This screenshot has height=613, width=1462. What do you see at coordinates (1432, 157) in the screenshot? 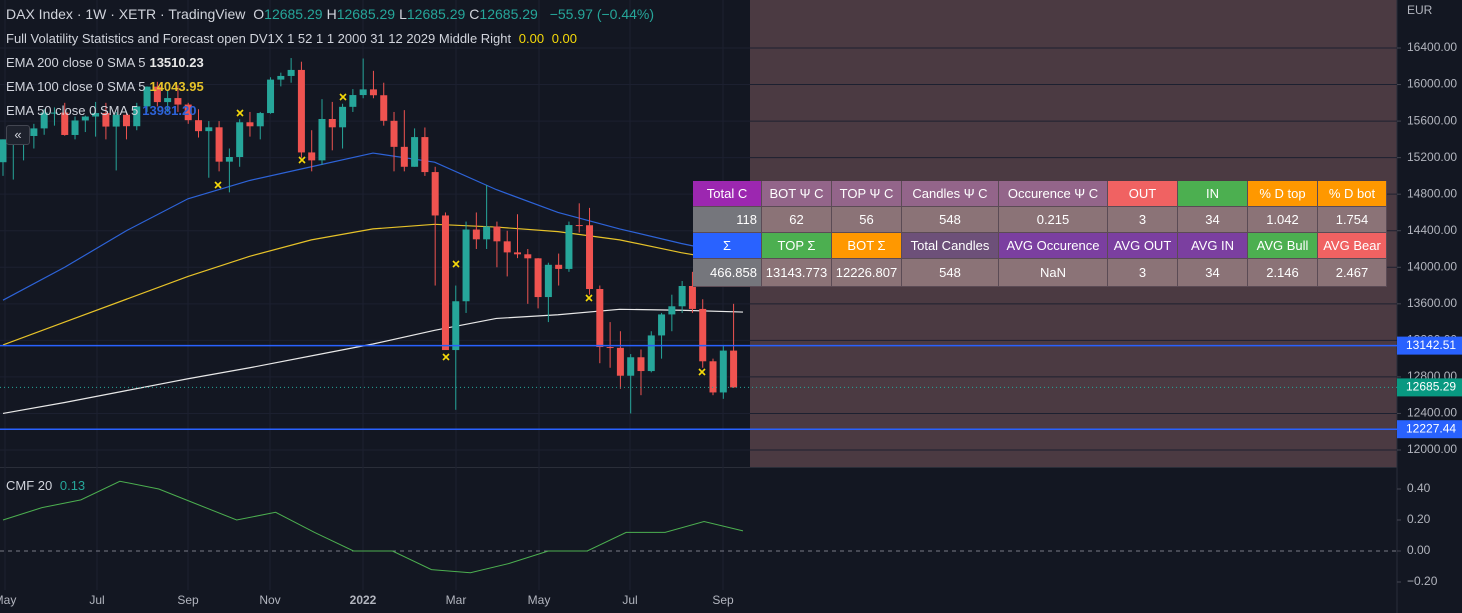
I see `price-tick-label: 15200.00` at bounding box center [1432, 157].